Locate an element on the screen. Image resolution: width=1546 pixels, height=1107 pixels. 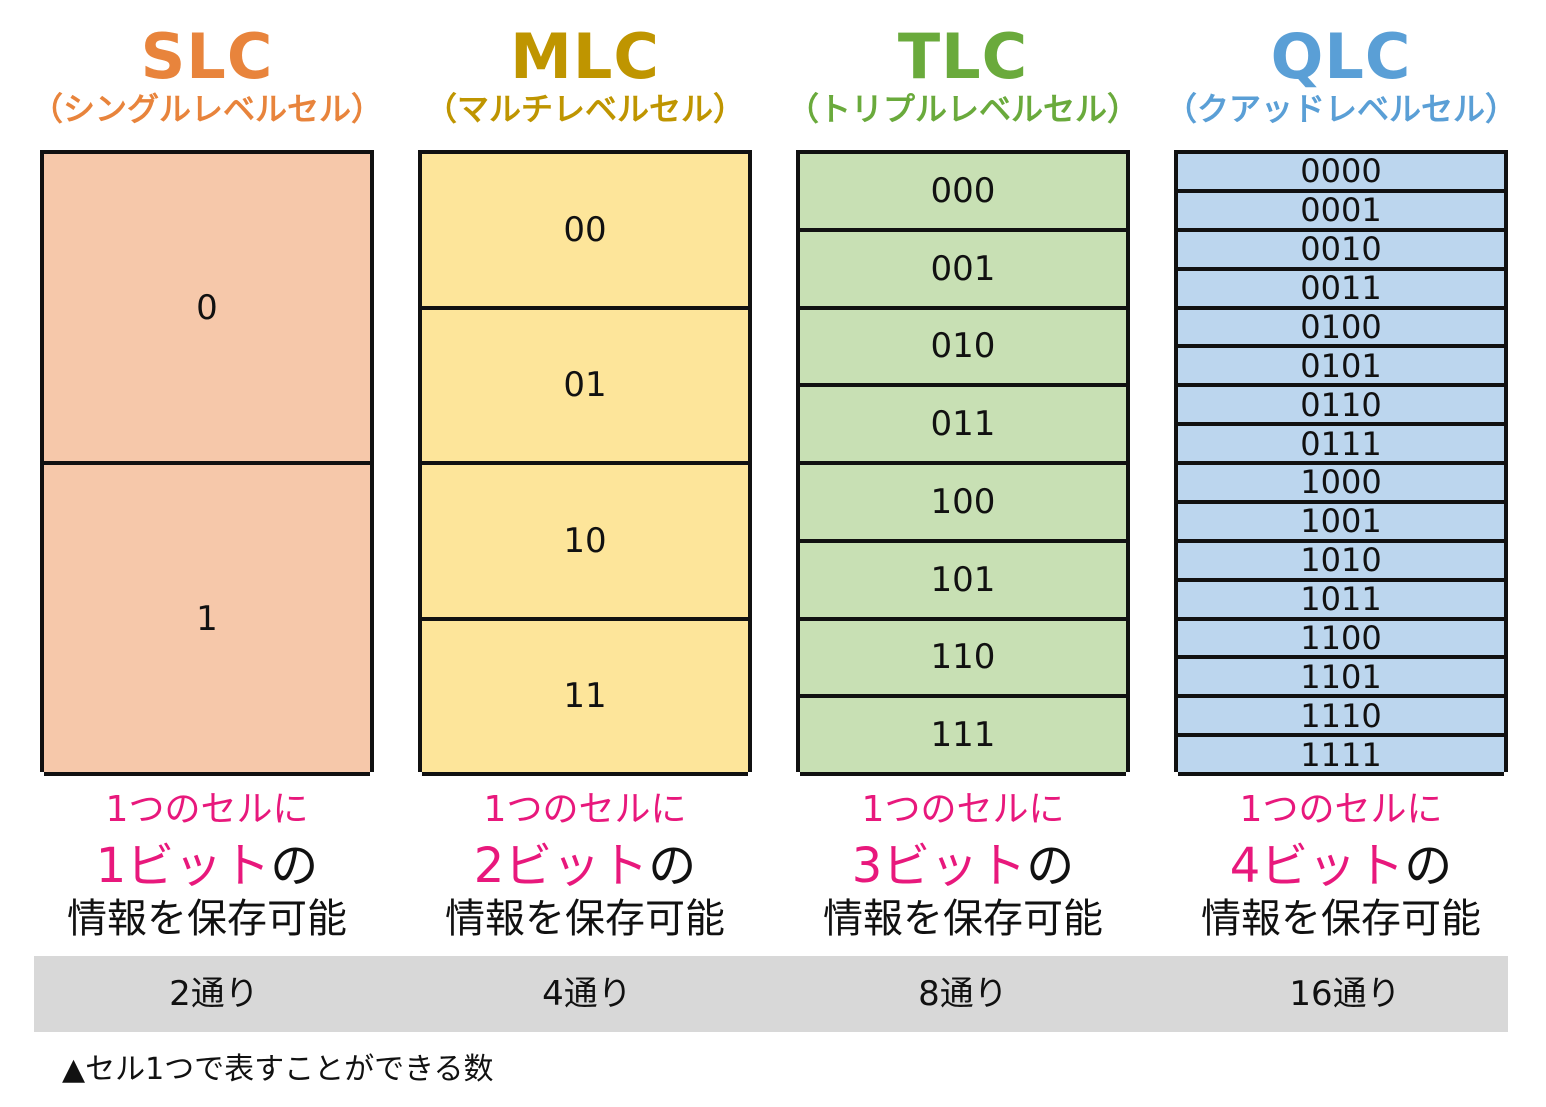
qlc-state-cell: 1010 is located at coordinates (1341, 561).